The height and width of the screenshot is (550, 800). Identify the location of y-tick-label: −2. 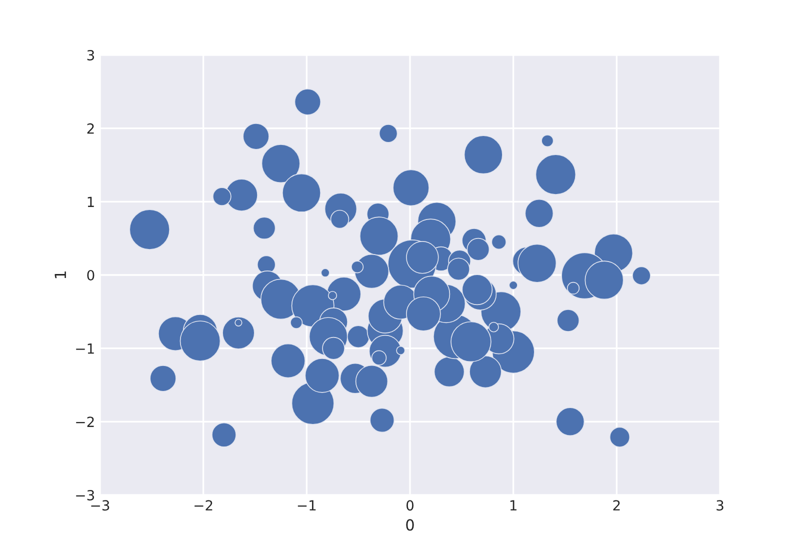
(85, 421).